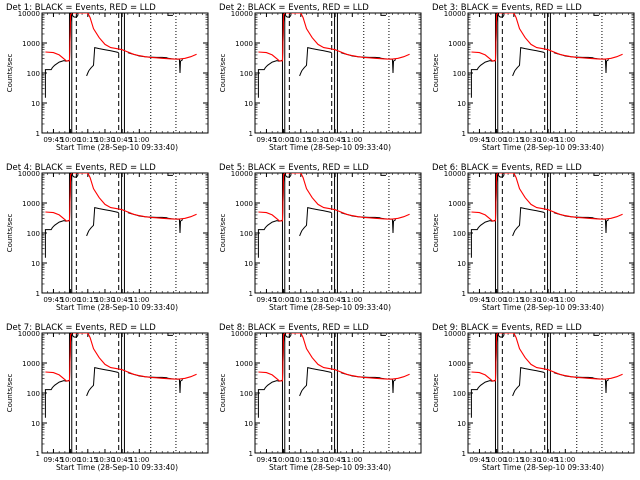 The image size is (640, 480). Describe the element at coordinates (507, 8) in the screenshot. I see `chart-title: Det 3: BLACK = Events, RED = LLD` at that location.